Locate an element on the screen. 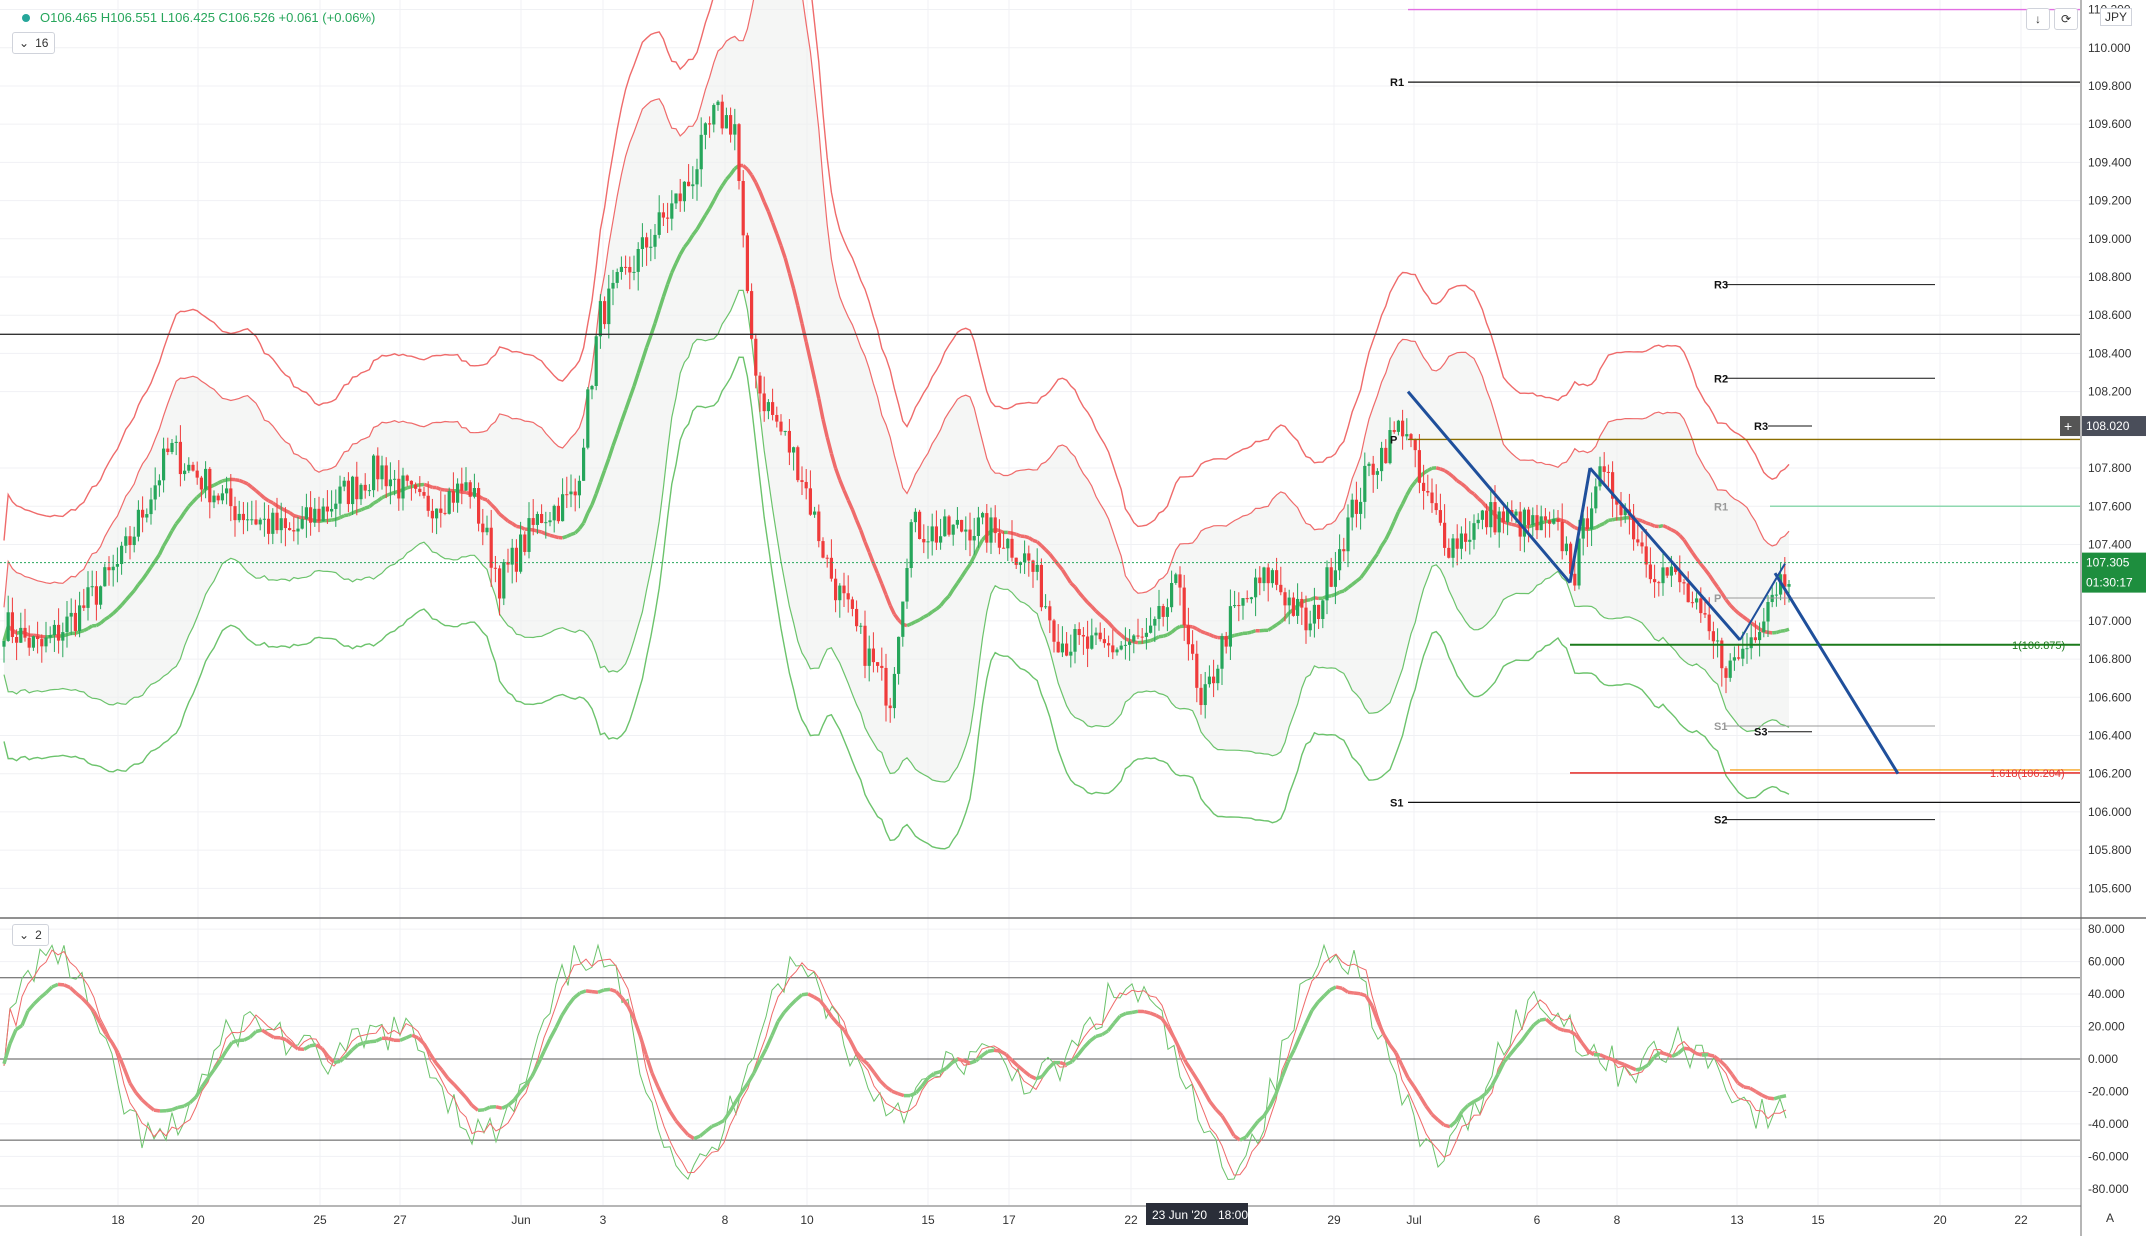 The height and width of the screenshot is (1236, 2146). chevron-down-icon: ⌄ is located at coordinates (24, 43).